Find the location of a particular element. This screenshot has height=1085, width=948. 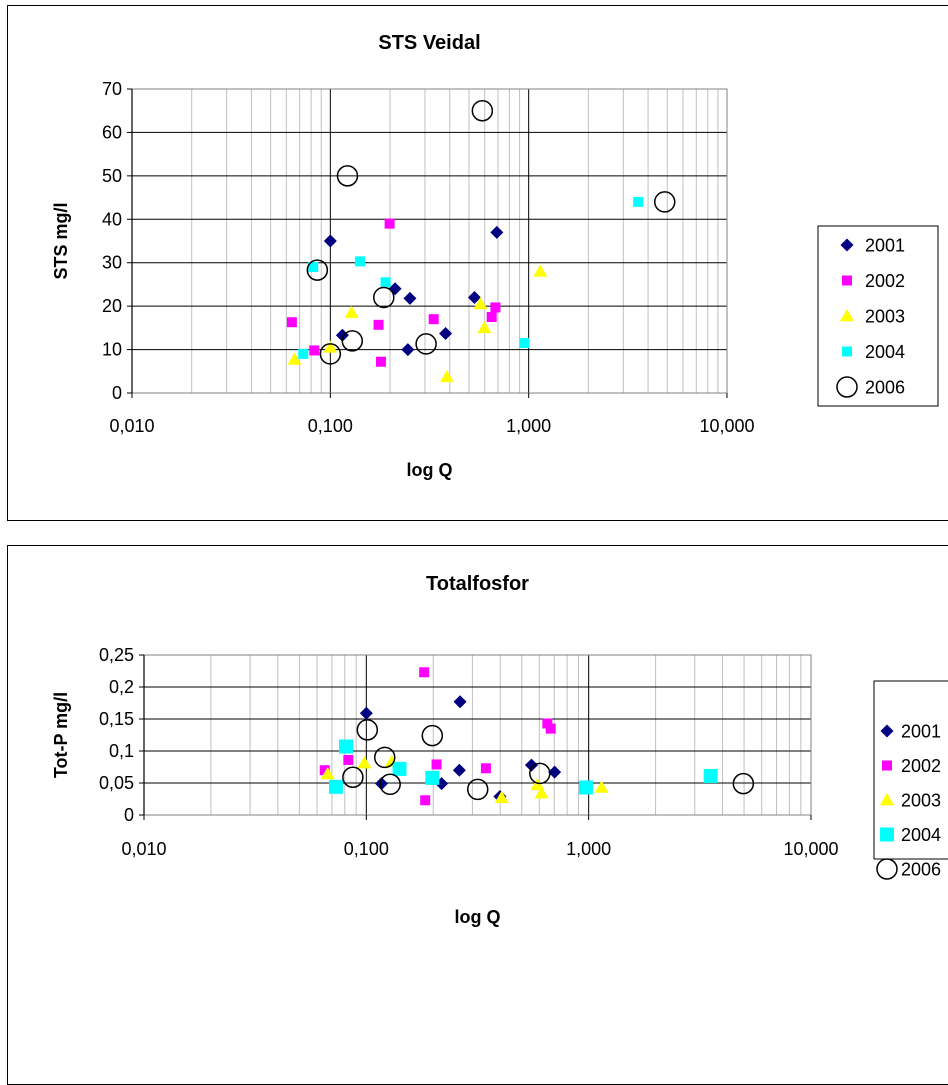

y-tick-label: 0,05 is located at coordinates (116, 783).